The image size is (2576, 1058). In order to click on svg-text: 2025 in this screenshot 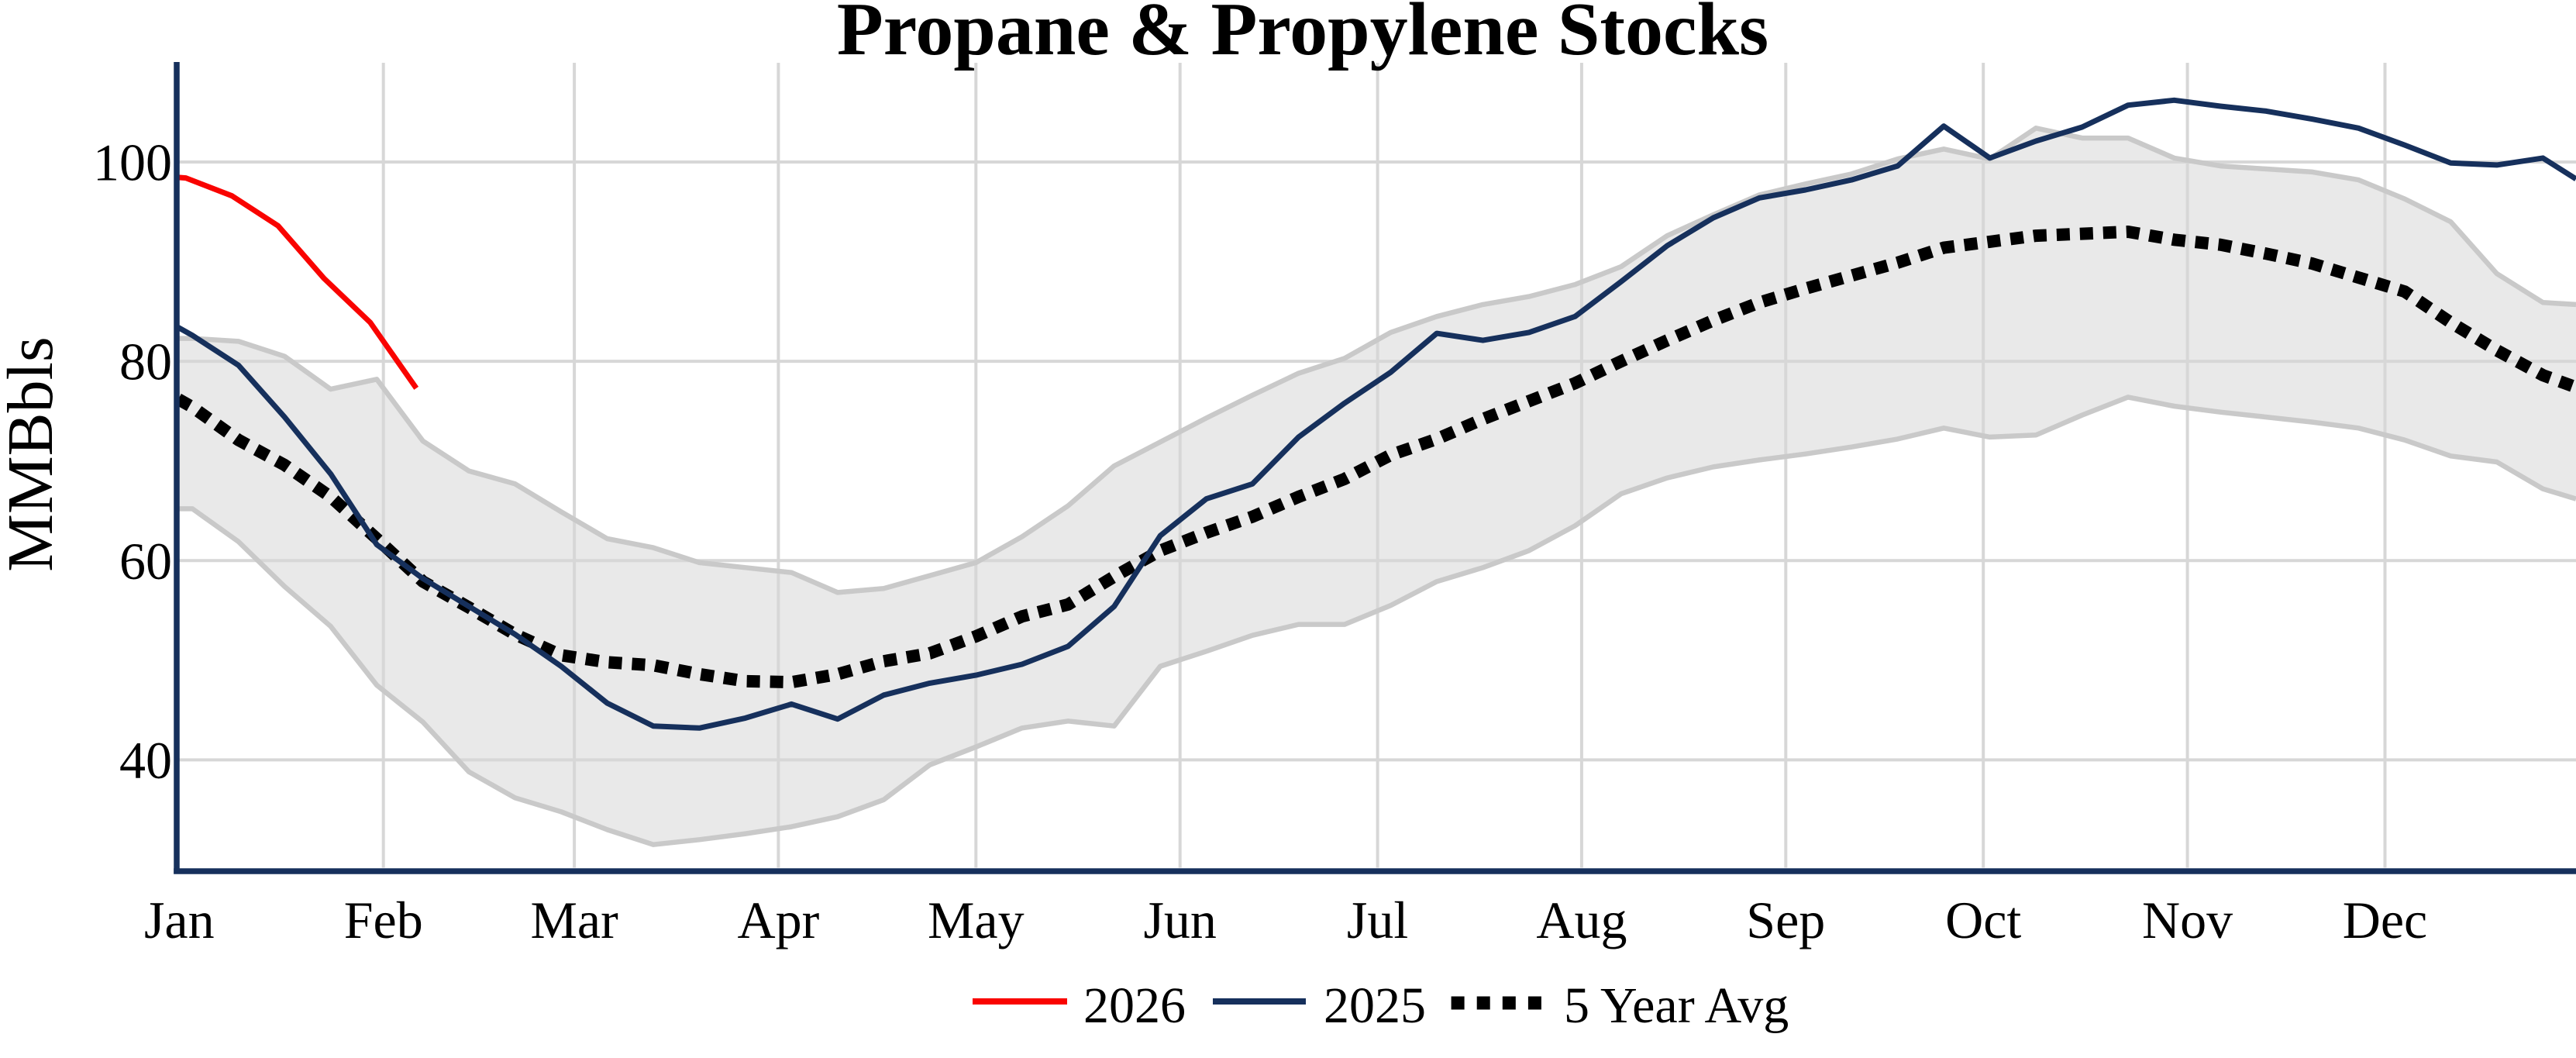, I will do `click(1375, 1005)`.